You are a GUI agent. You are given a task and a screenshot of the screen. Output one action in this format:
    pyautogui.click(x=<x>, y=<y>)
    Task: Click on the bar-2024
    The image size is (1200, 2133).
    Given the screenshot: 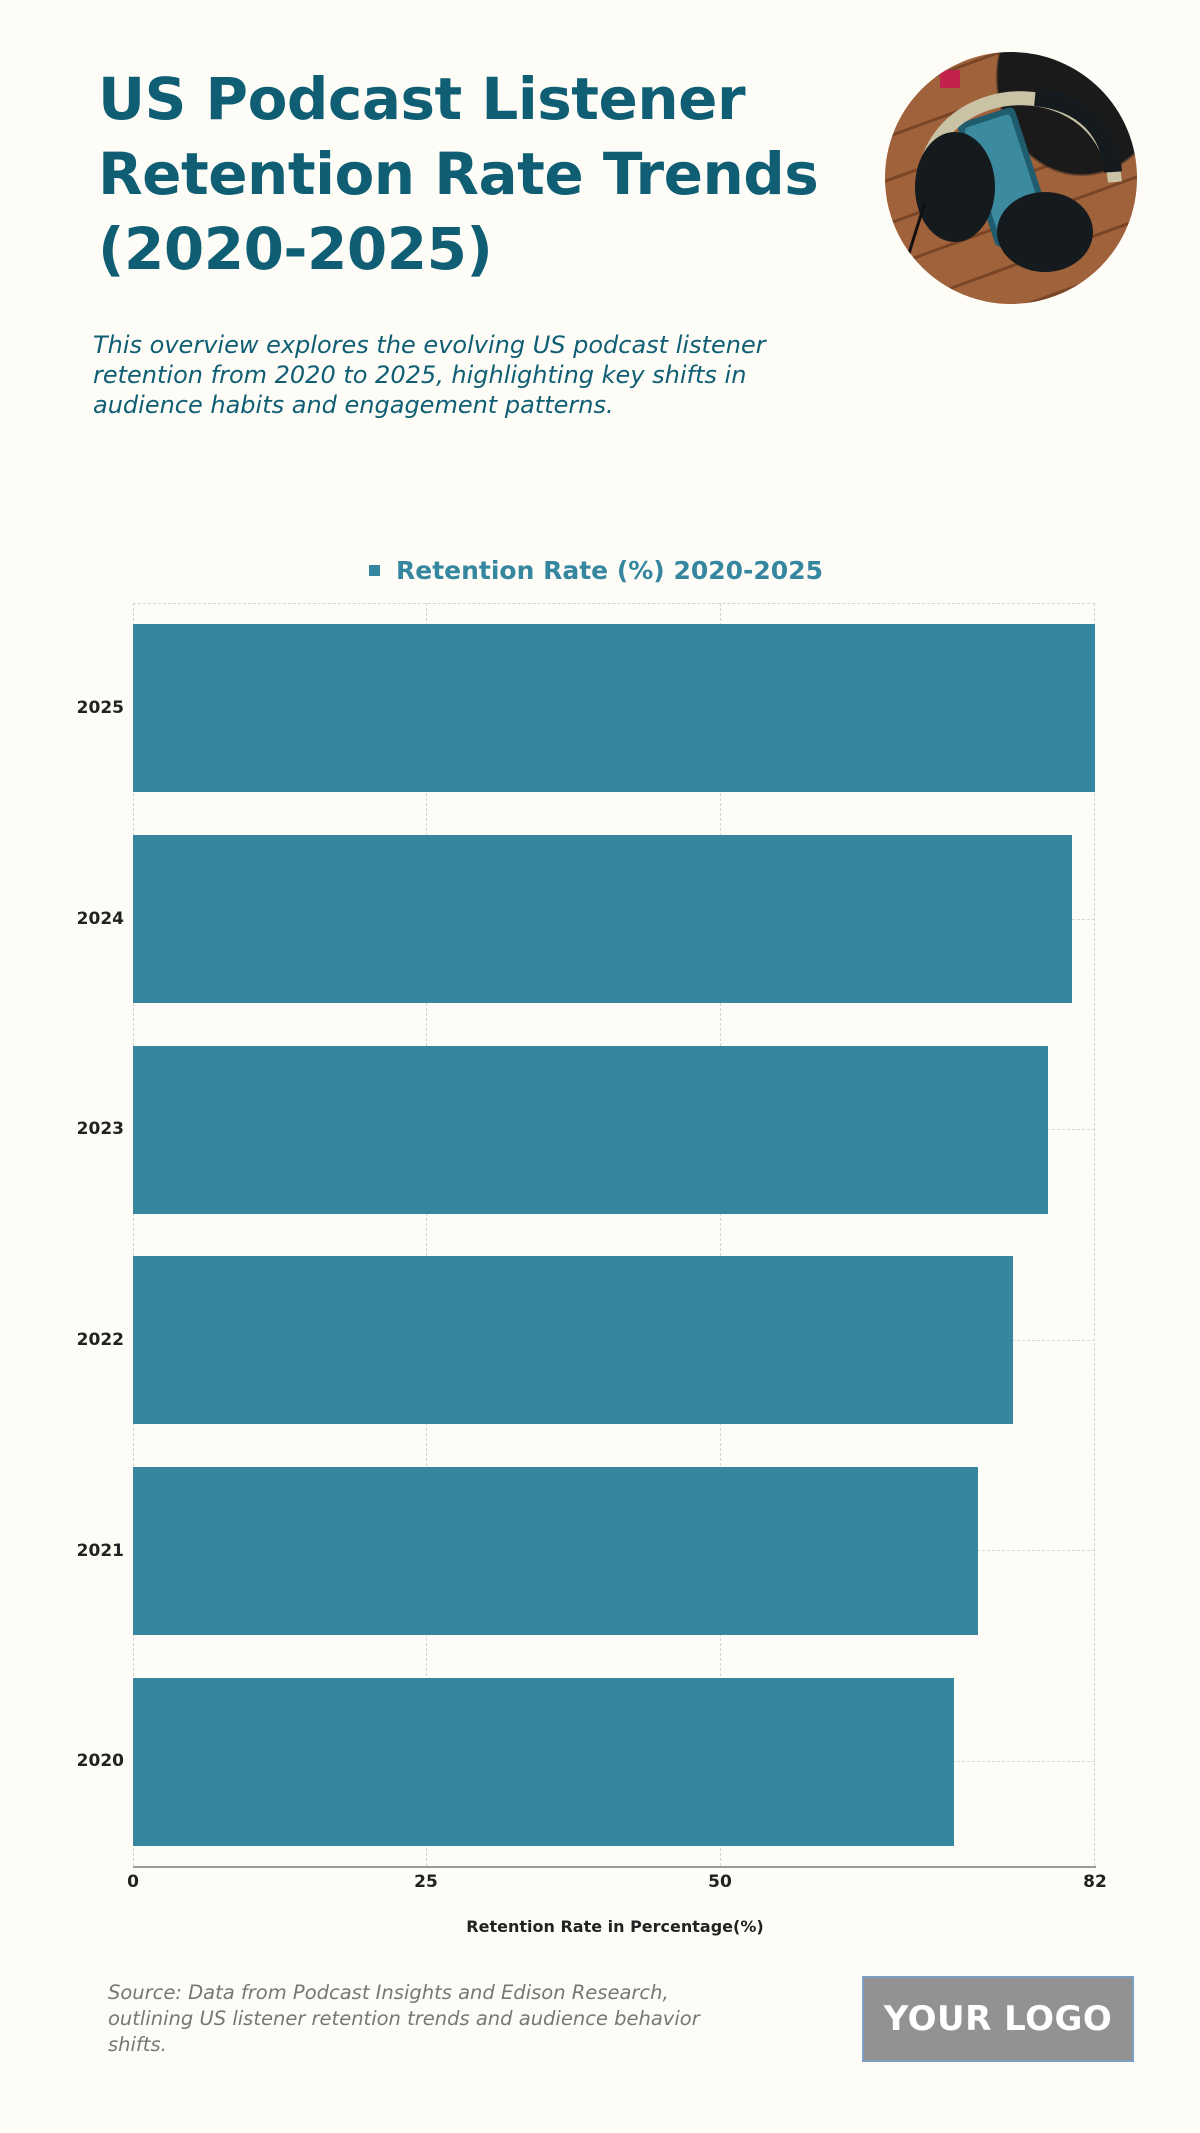 What is the action you would take?
    pyautogui.click(x=602, y=919)
    